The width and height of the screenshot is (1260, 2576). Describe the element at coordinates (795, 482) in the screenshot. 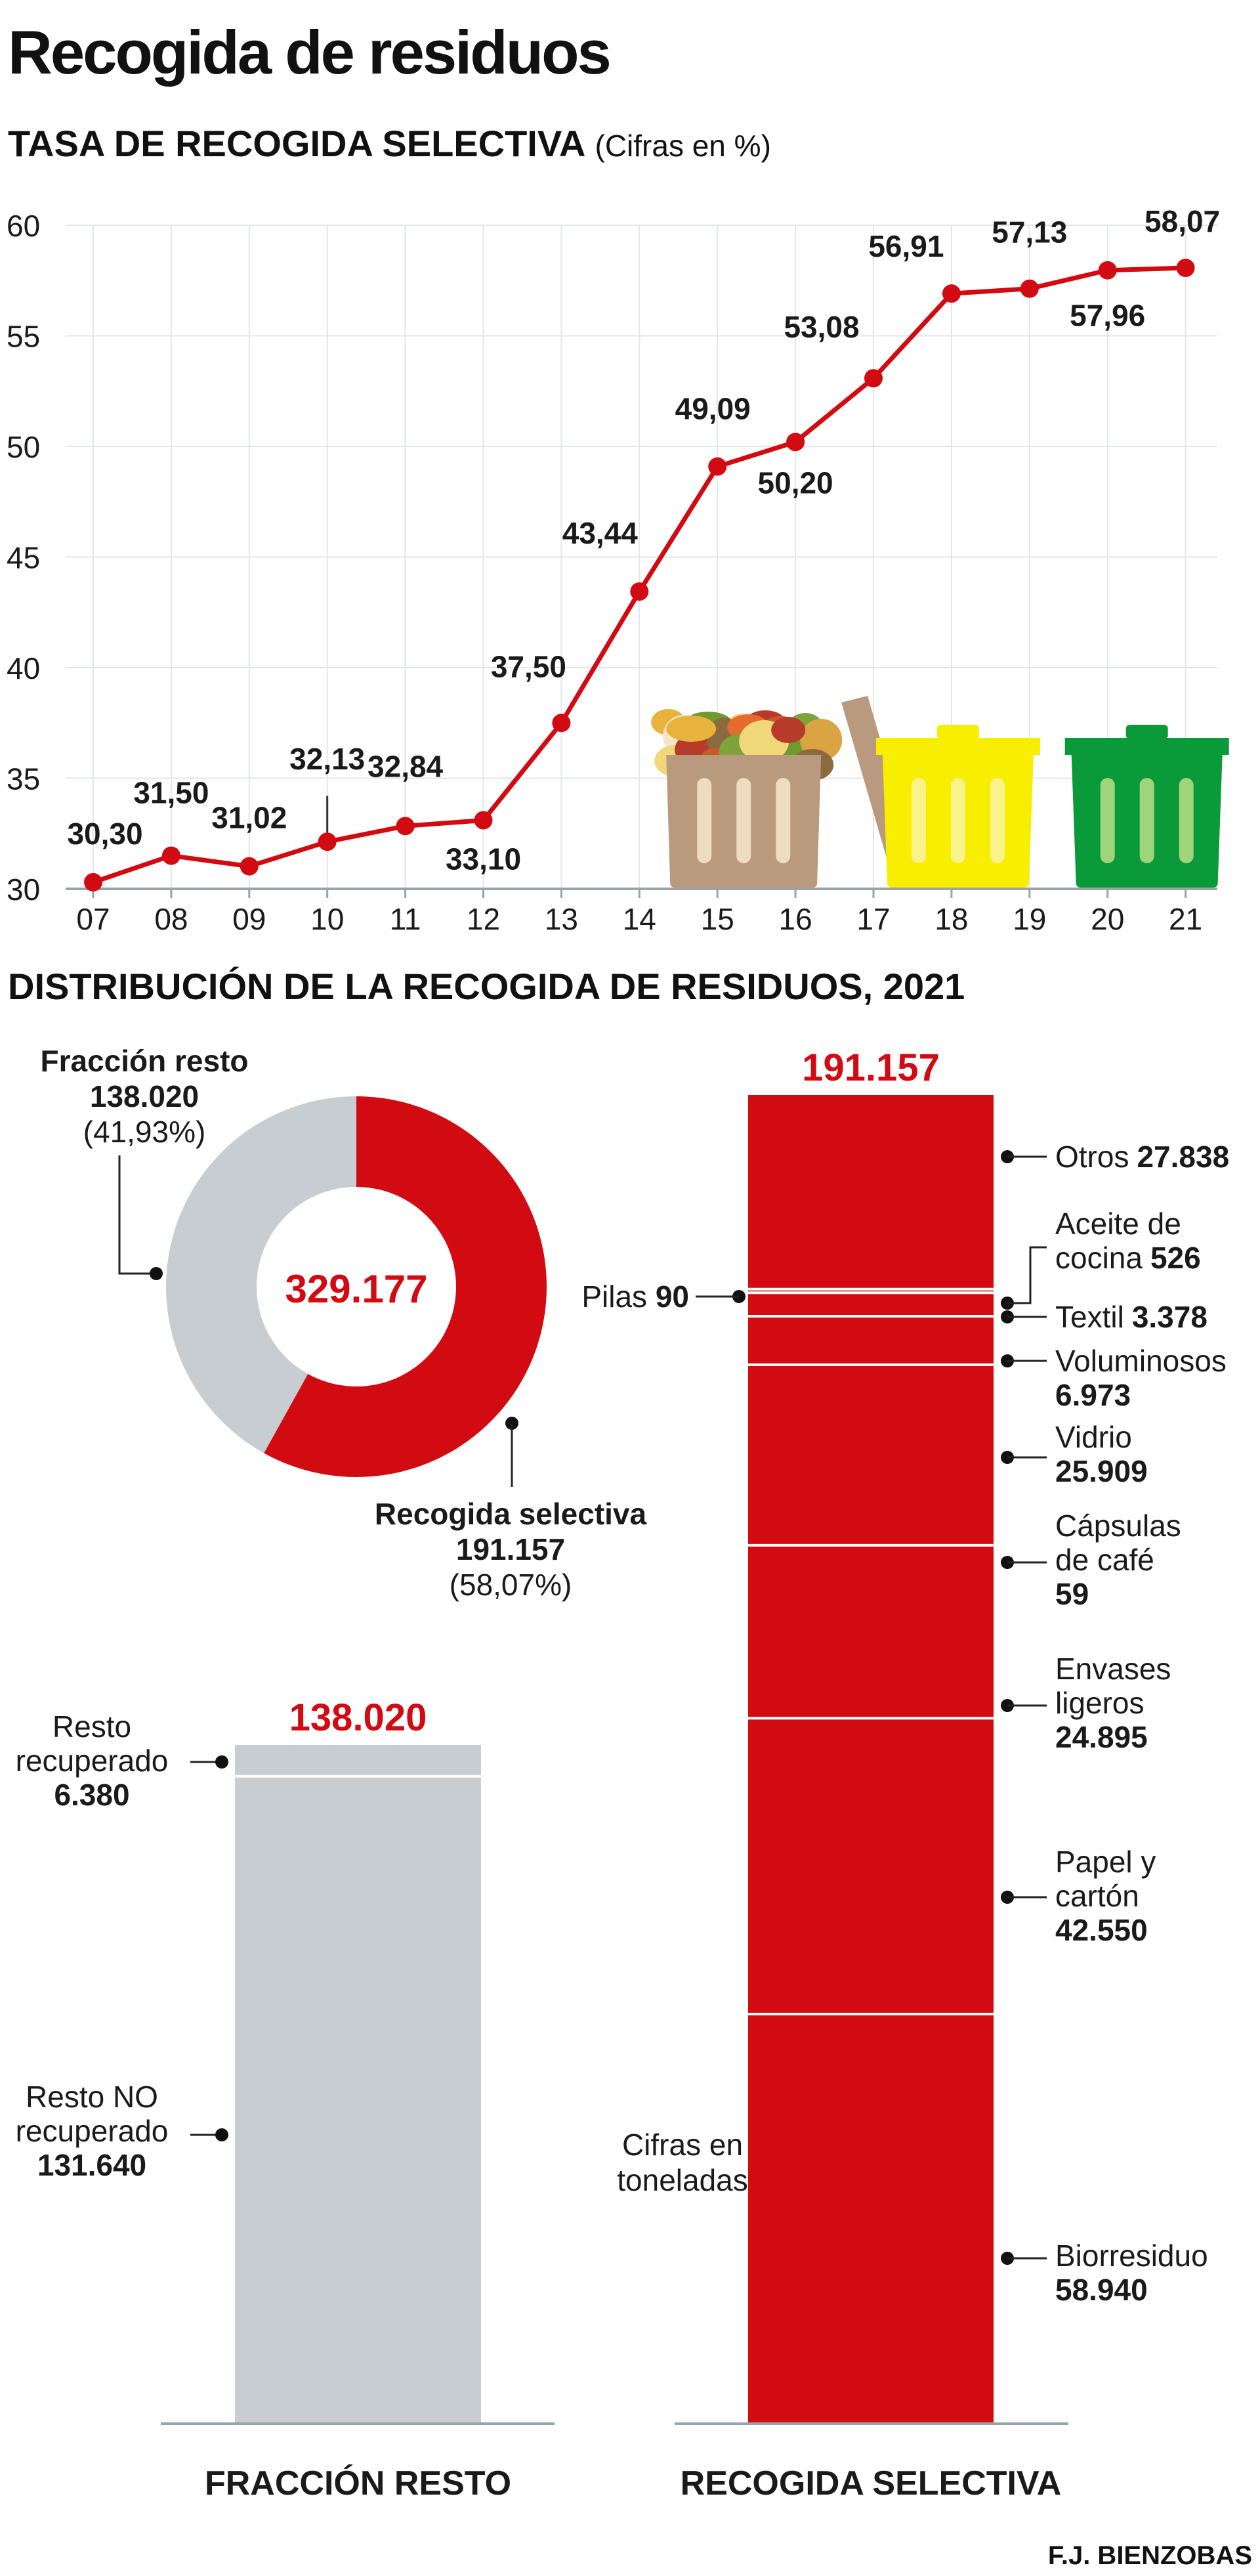

I see `data-label: 50,20` at that location.